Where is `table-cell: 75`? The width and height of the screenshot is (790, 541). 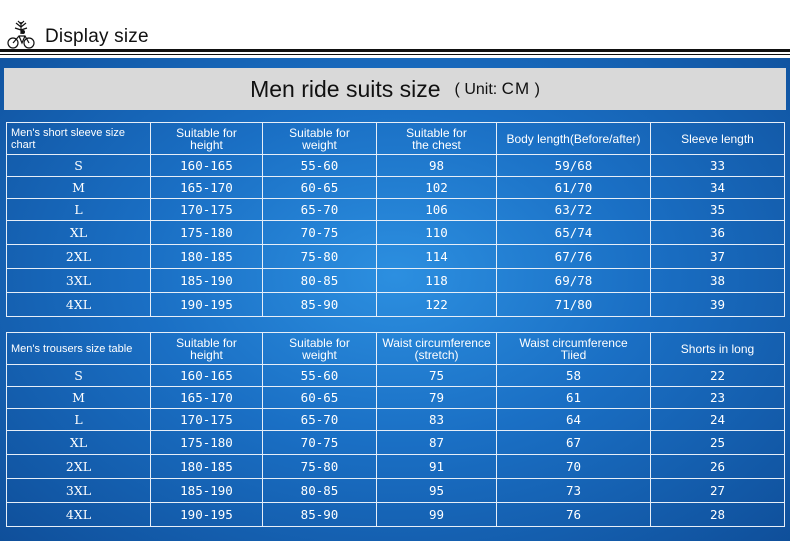
table-cell: 75 is located at coordinates (436, 375).